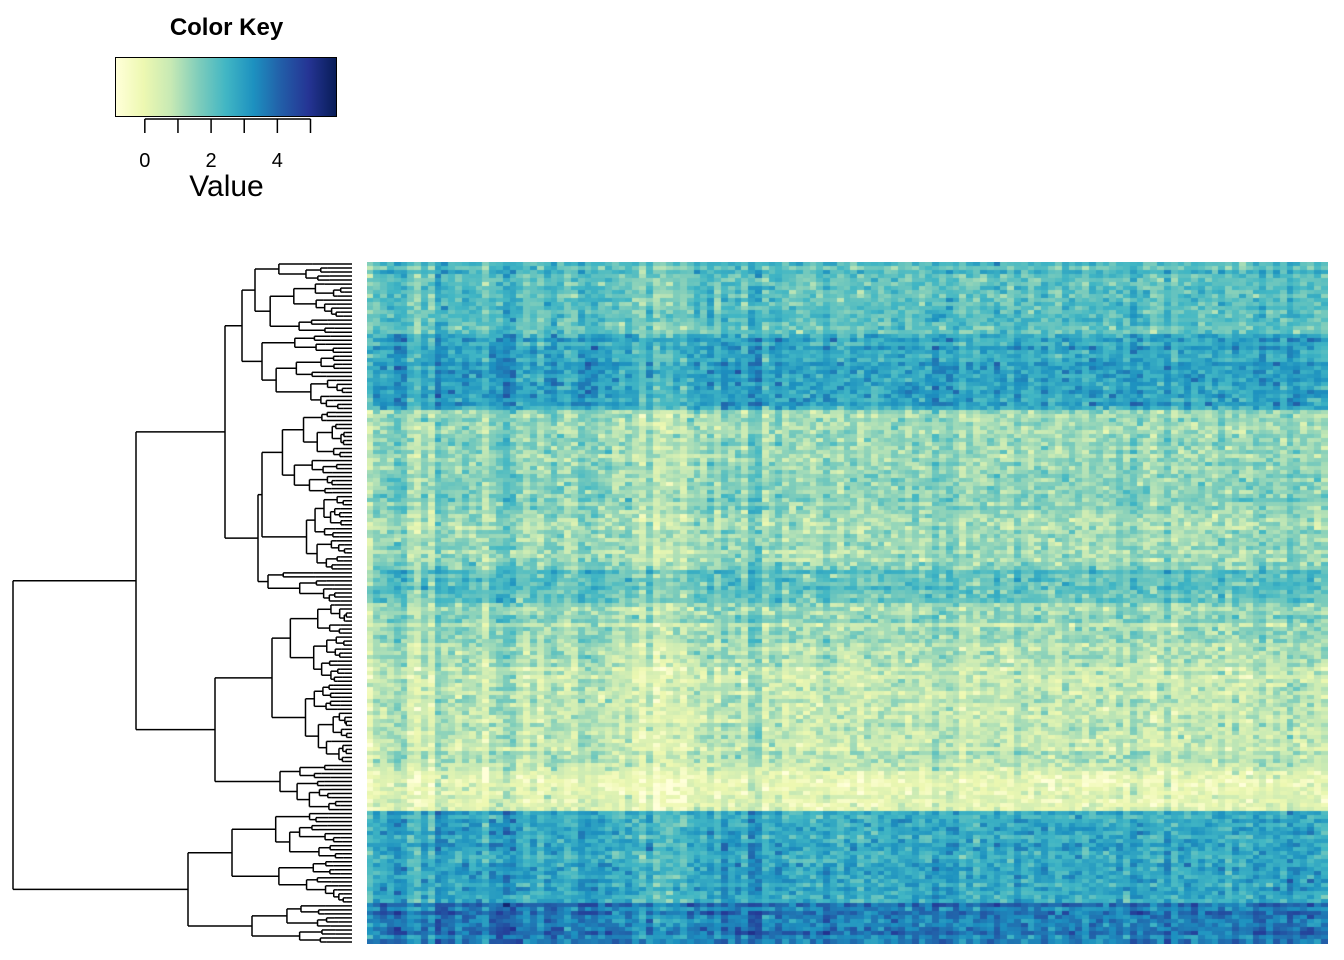 The width and height of the screenshot is (1344, 960). What do you see at coordinates (226, 27) in the screenshot?
I see `color-key-title: Color Key` at bounding box center [226, 27].